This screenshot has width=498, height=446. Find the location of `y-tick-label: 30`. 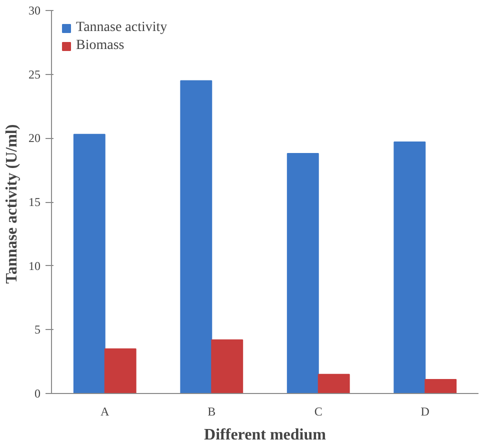

y-tick-label: 30 is located at coordinates (34, 11).